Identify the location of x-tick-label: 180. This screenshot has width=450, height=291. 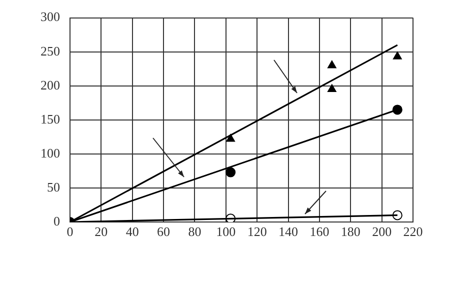
(350, 232).